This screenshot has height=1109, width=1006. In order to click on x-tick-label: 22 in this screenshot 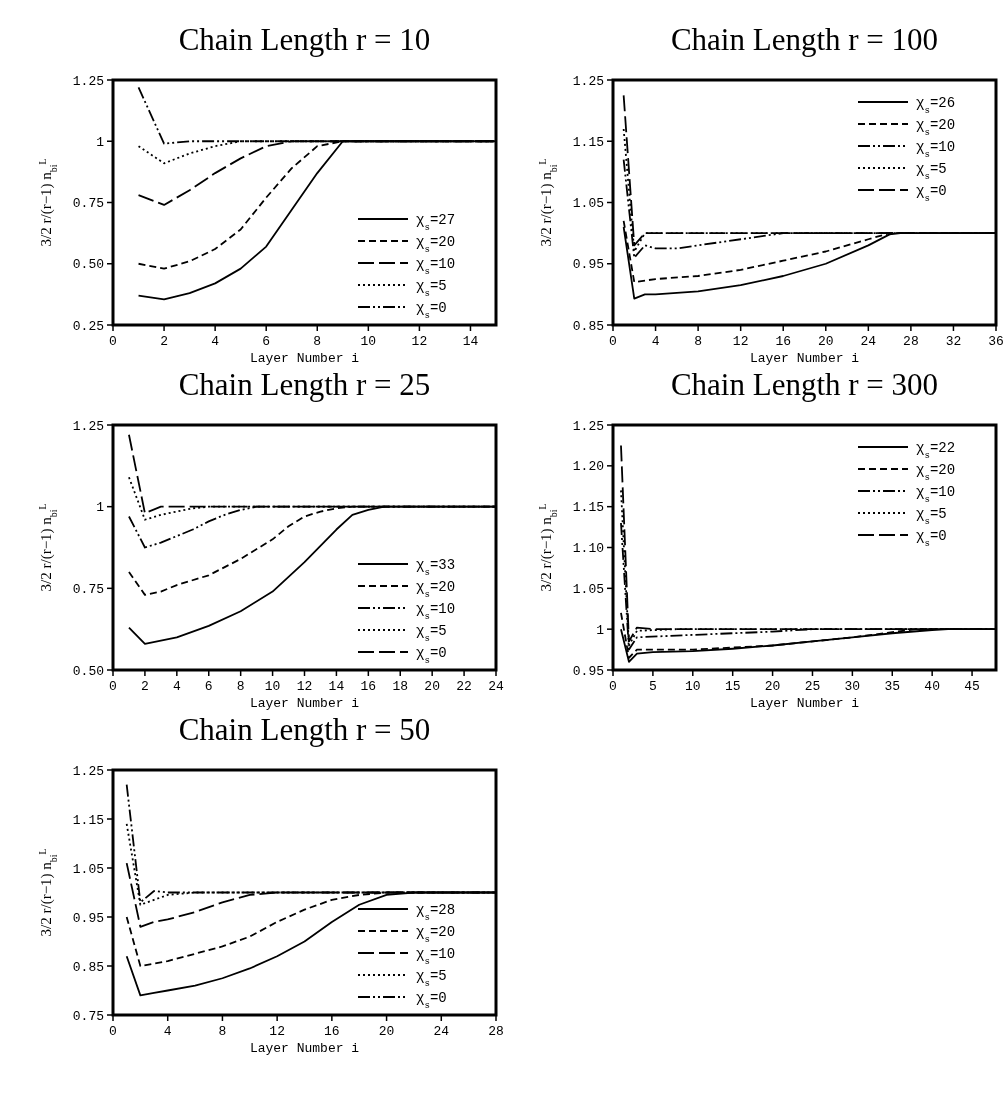, I will do `click(464, 686)`.